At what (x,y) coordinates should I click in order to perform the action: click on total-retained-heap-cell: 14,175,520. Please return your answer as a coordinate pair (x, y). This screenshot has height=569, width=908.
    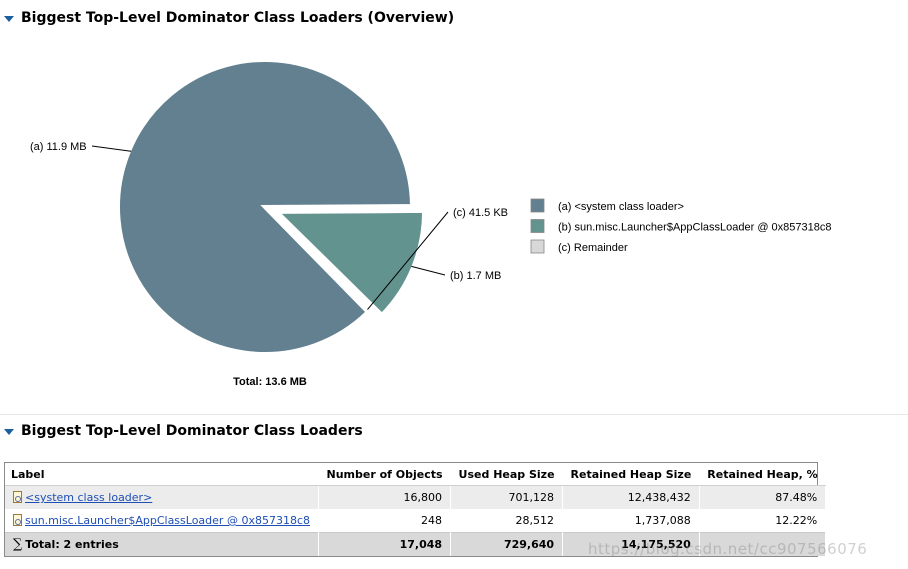
    Looking at the image, I should click on (631, 544).